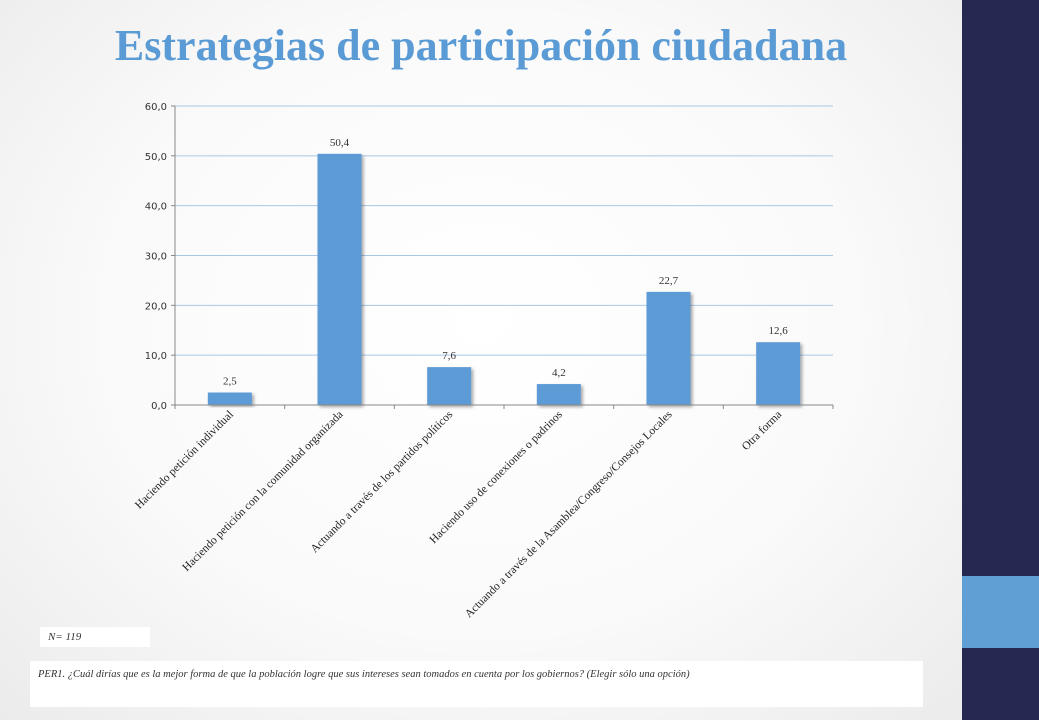 This screenshot has height=720, width=1039. I want to click on y-tick-label: 20,0, so click(156, 306).